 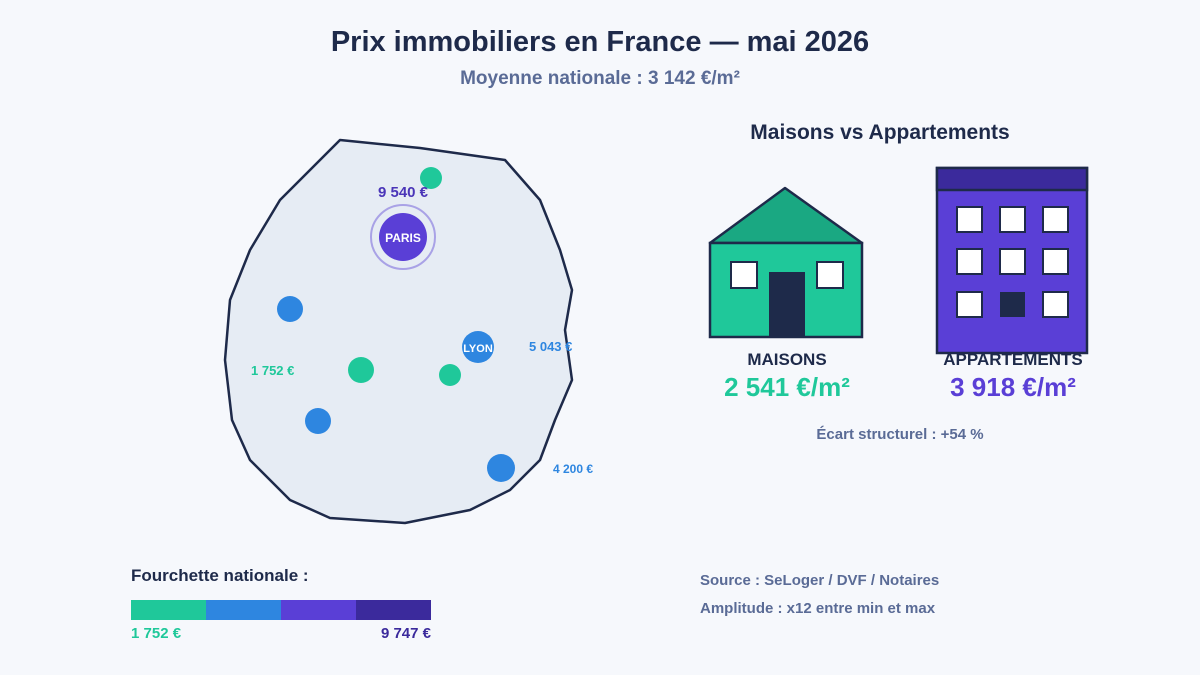 I want to click on paris-halo, so click(x=403, y=237).